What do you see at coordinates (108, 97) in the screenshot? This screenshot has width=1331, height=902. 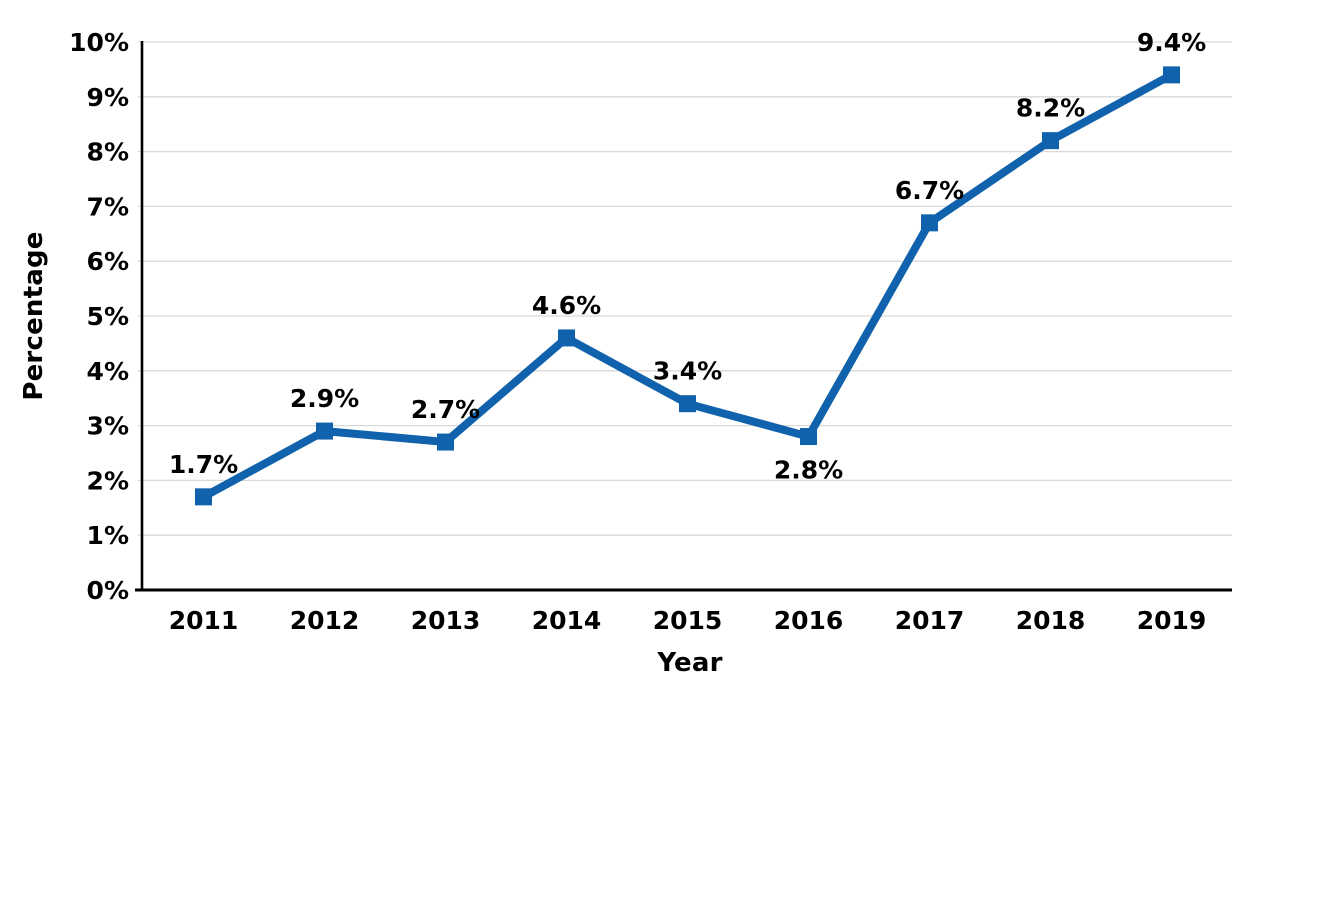 I see `y-tick-label: 9%` at bounding box center [108, 97].